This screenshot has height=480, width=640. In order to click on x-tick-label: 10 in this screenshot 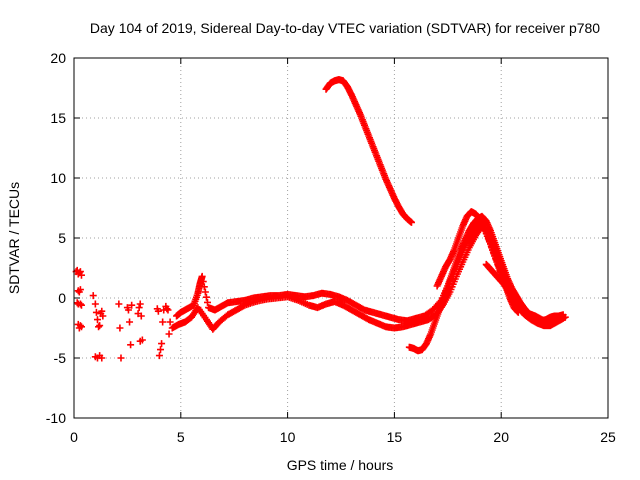, I will do `click(288, 437)`.